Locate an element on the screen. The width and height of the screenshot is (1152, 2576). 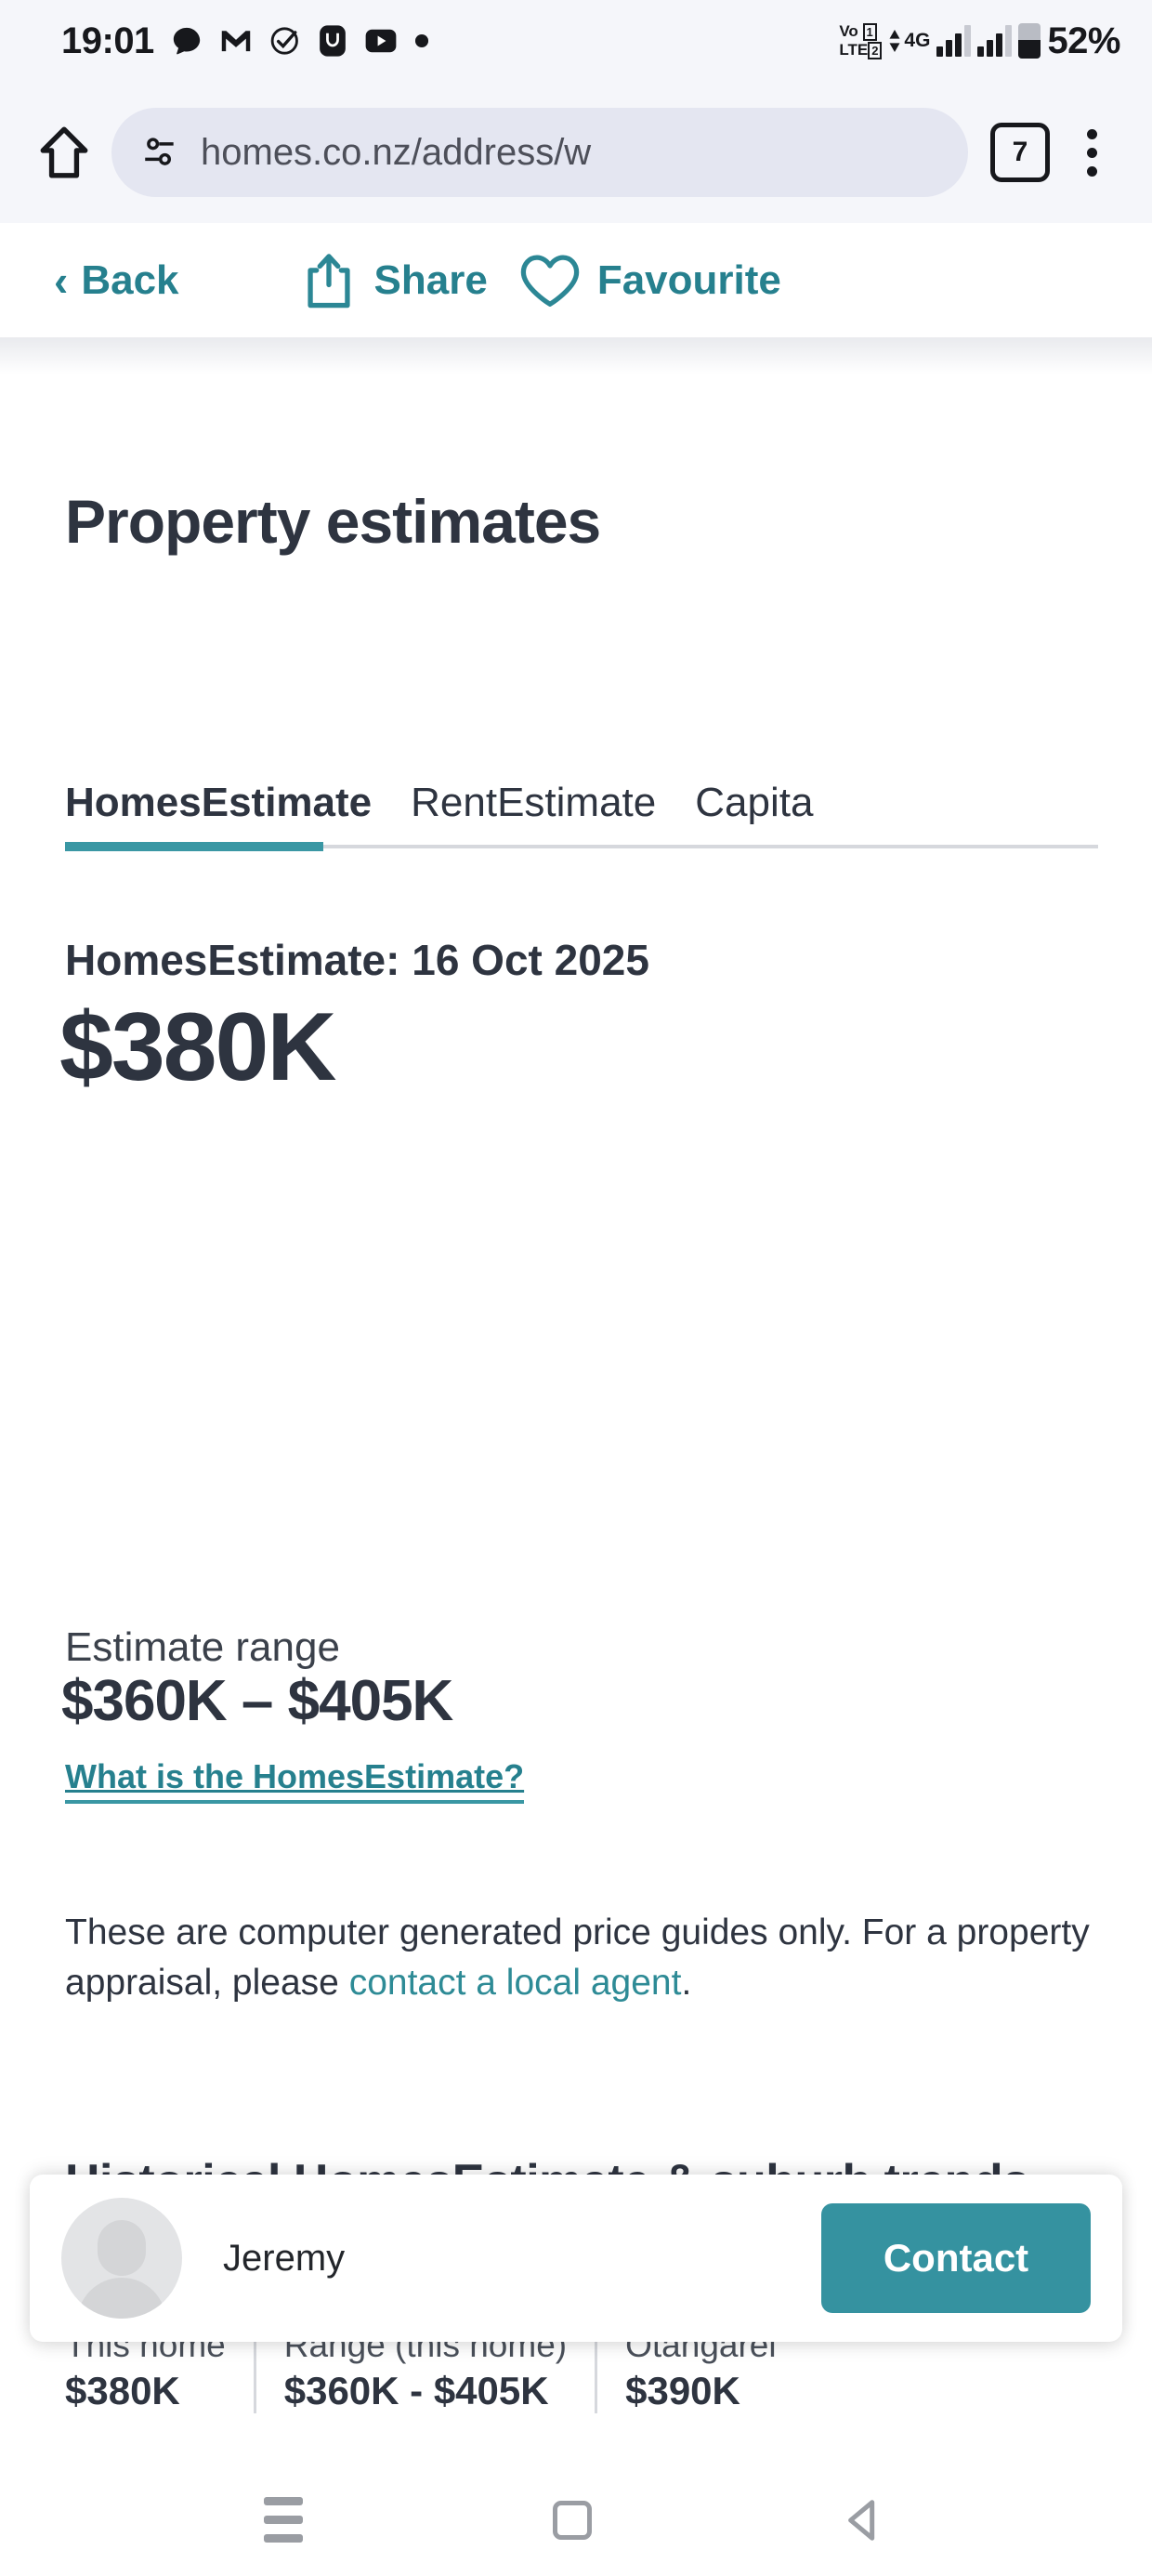
dot-icon is located at coordinates (421, 40).